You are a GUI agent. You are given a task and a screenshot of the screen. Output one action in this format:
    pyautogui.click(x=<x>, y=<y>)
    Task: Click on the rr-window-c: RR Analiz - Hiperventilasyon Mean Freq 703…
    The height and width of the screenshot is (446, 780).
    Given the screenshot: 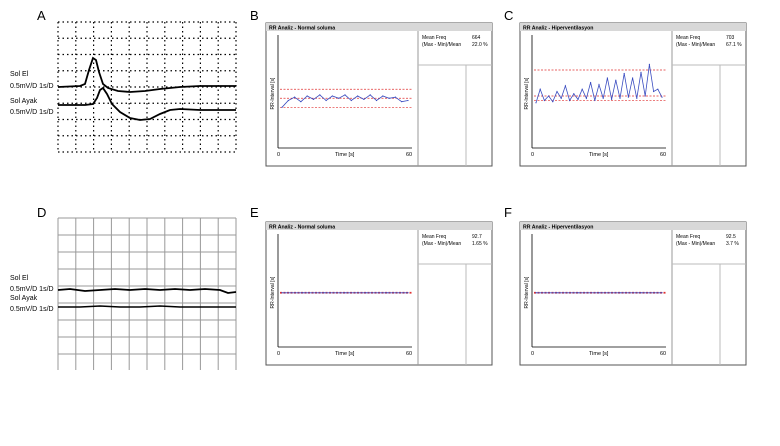 What is the action you would take?
    pyautogui.click(x=633, y=94)
    